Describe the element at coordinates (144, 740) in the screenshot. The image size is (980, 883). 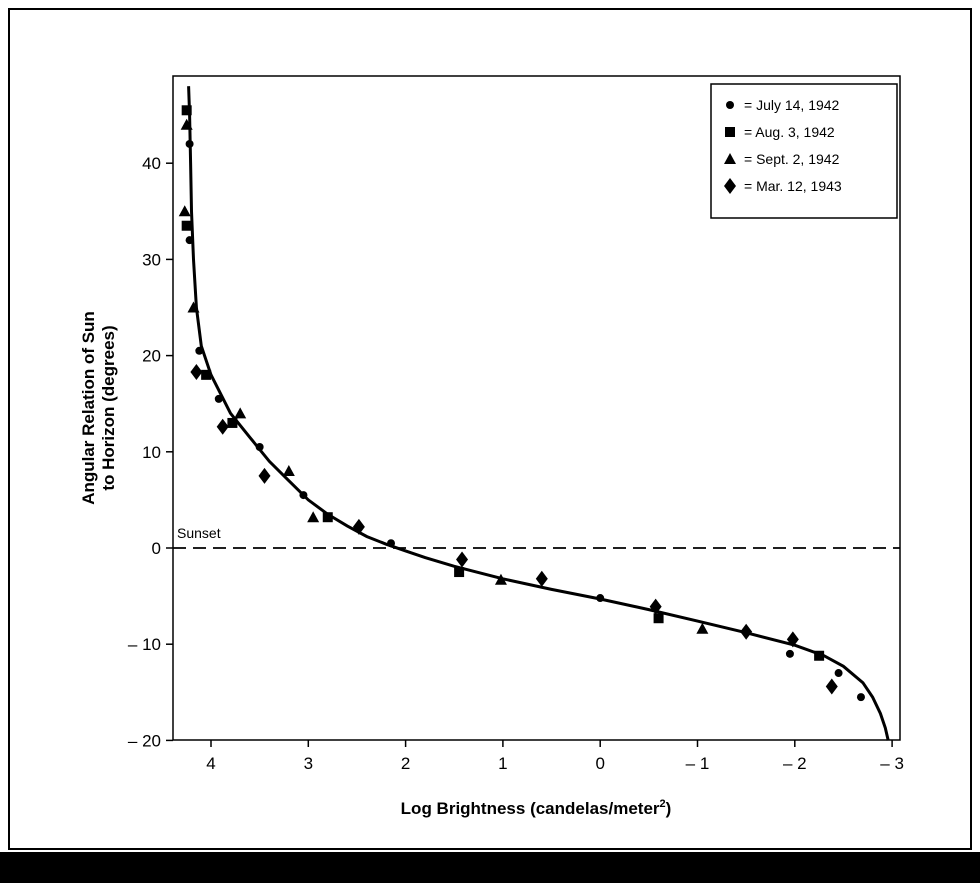
I see `y-tick-label: – 20` at that location.